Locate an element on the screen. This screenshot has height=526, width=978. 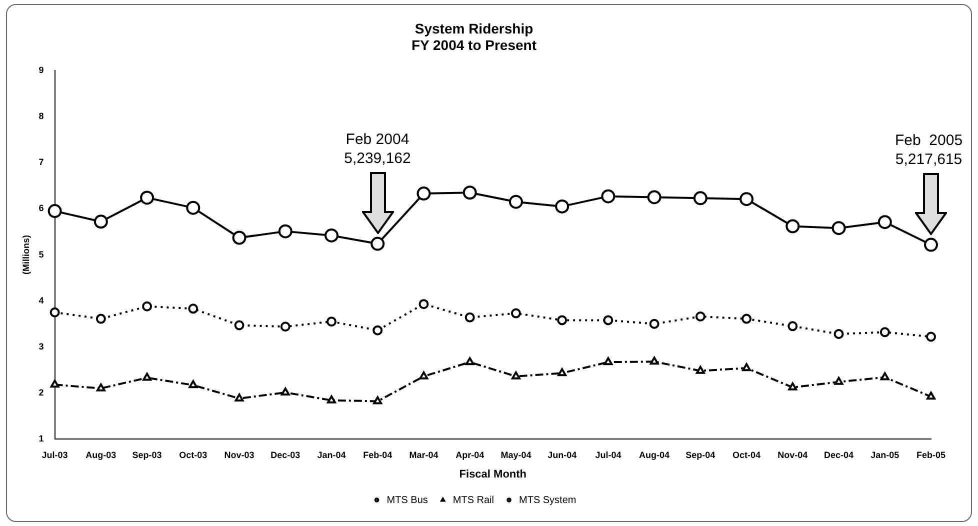
x-axis-title: Fiscal Month is located at coordinates (493, 474).